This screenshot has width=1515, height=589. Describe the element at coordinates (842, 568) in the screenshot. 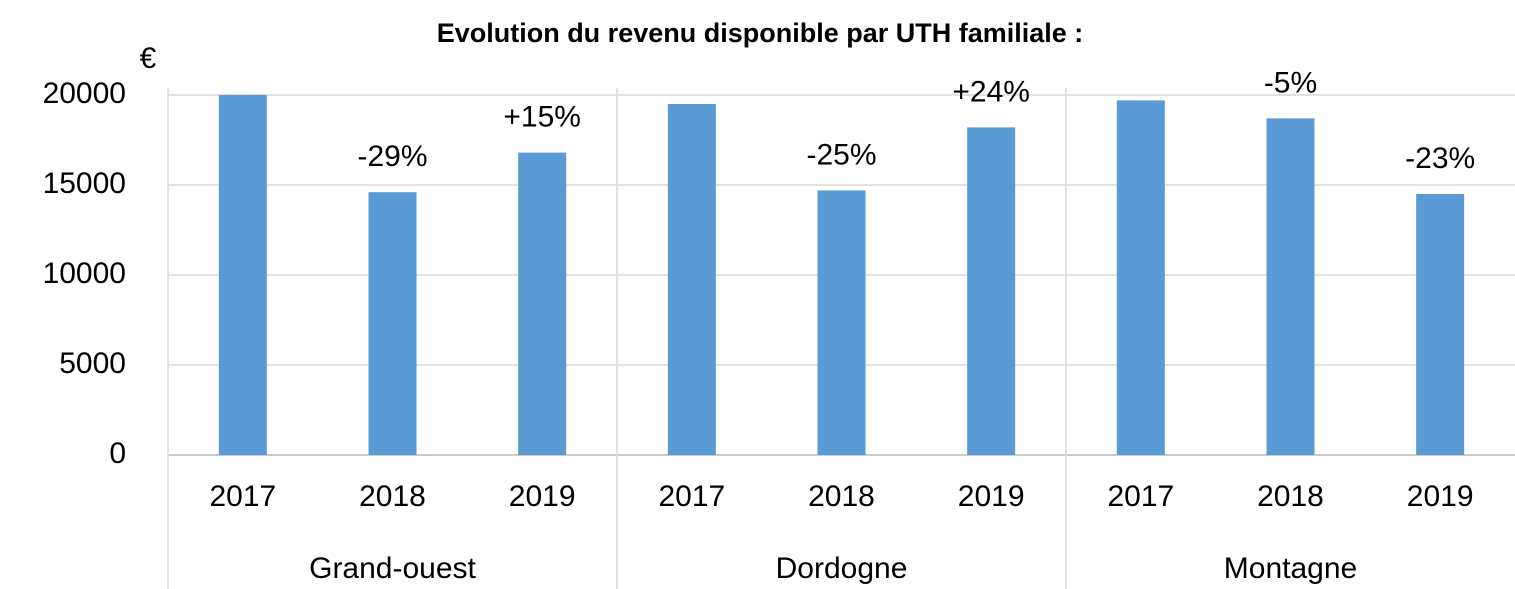

I see `group-label: Dordogne` at that location.